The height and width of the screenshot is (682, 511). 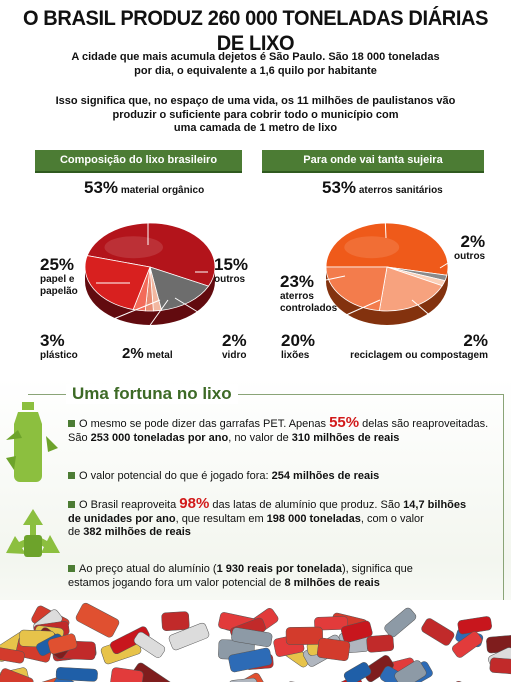 What do you see at coordinates (295, 355) in the screenshot?
I see `slice-name: lixões` at bounding box center [295, 355].